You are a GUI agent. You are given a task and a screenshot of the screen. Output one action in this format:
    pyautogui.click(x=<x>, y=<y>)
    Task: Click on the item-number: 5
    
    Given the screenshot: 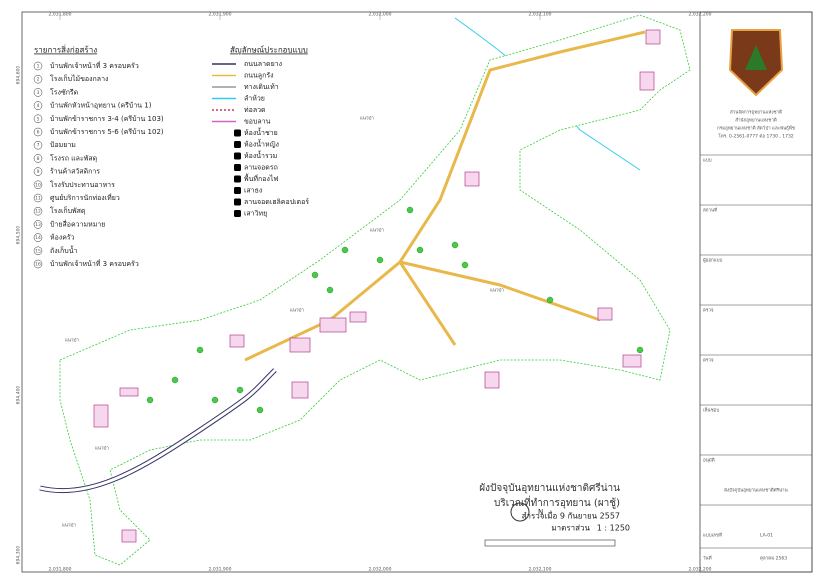 What is the action you would take?
    pyautogui.click(x=38, y=119)
    